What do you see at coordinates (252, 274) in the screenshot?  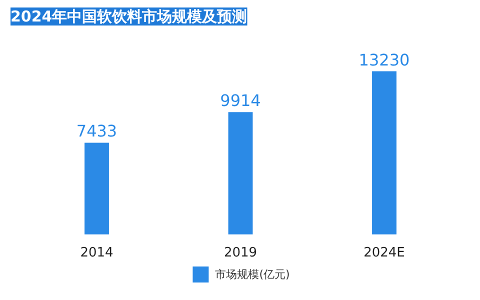 I see `legend-label: 市场规模(亿元)` at bounding box center [252, 274].